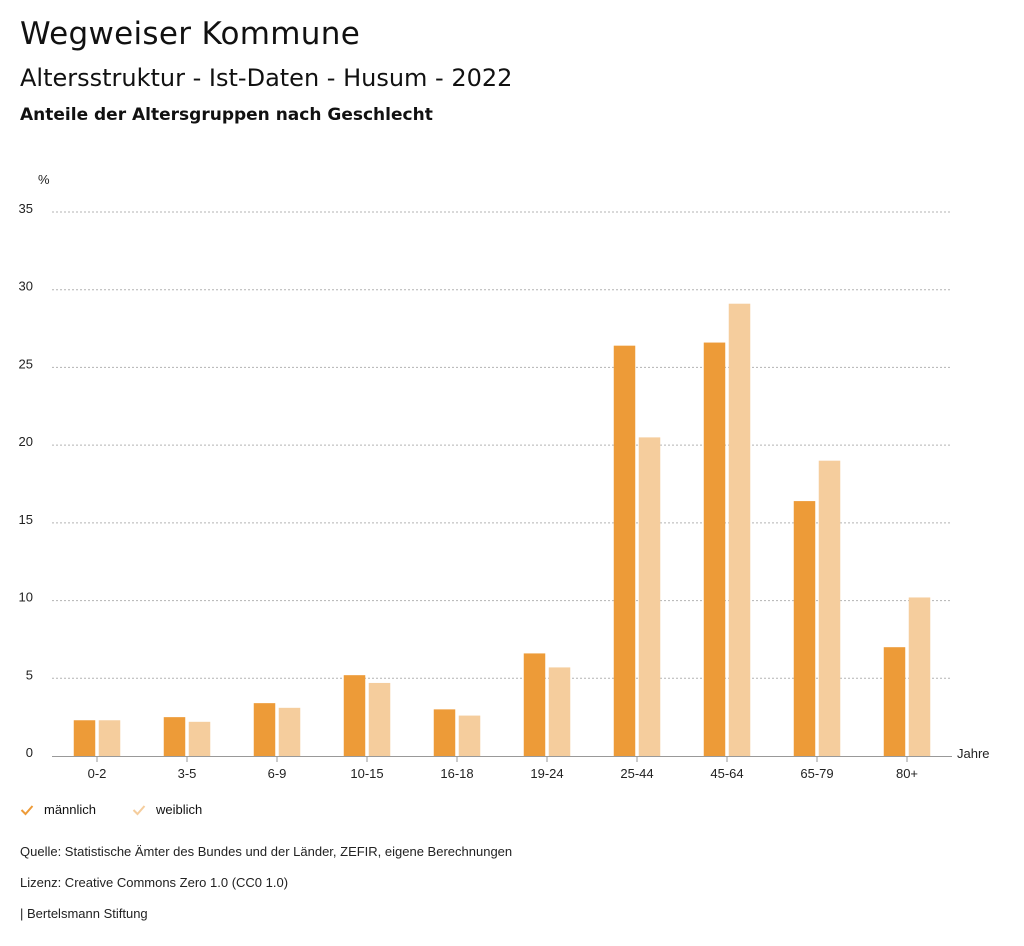 The image size is (1024, 946). I want to click on y-tick-label: 15, so click(26, 519).